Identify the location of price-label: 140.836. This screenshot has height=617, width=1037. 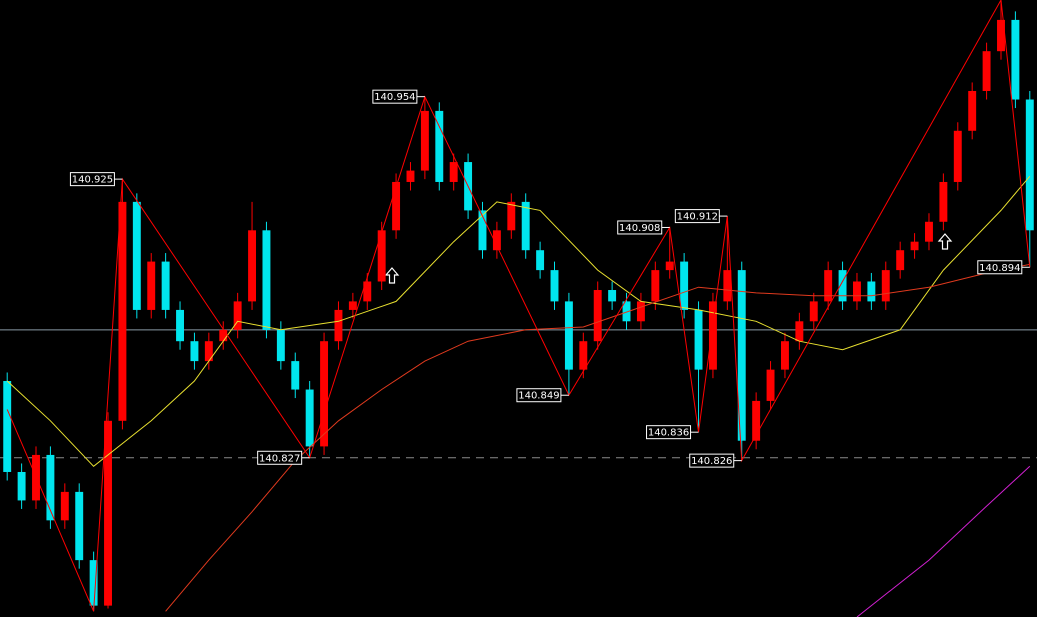
(672, 432).